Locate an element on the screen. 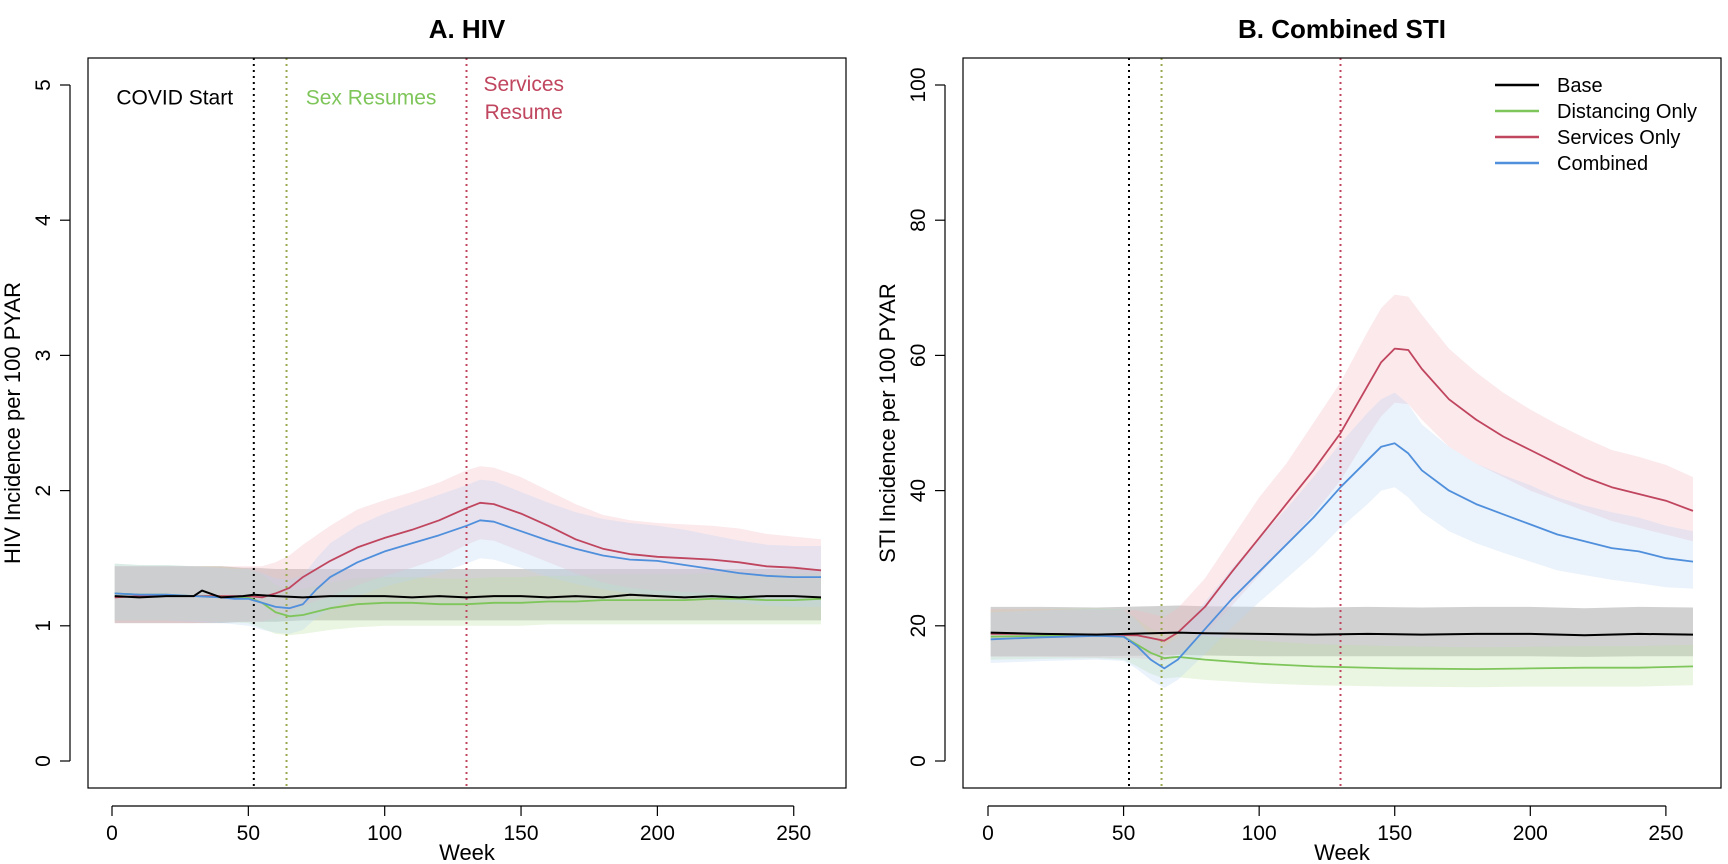 The image size is (1728, 864). series-line-services is located at coordinates (1342, 494).